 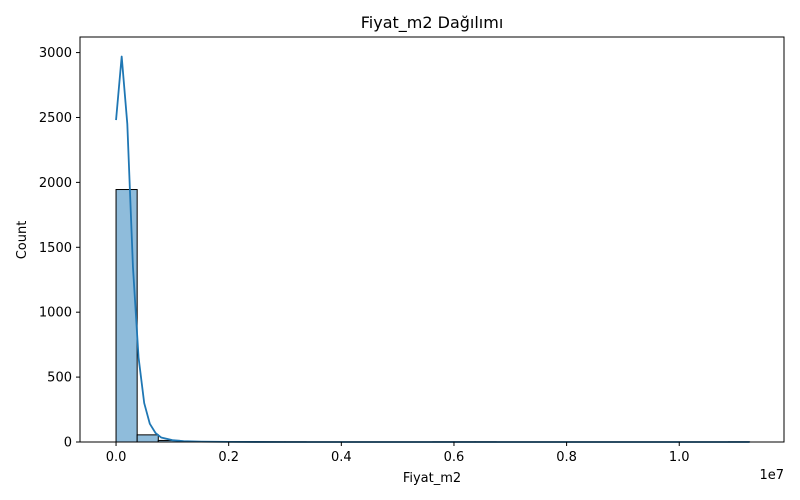 I want to click on x-tick-label: 0.0, so click(x=116, y=457).